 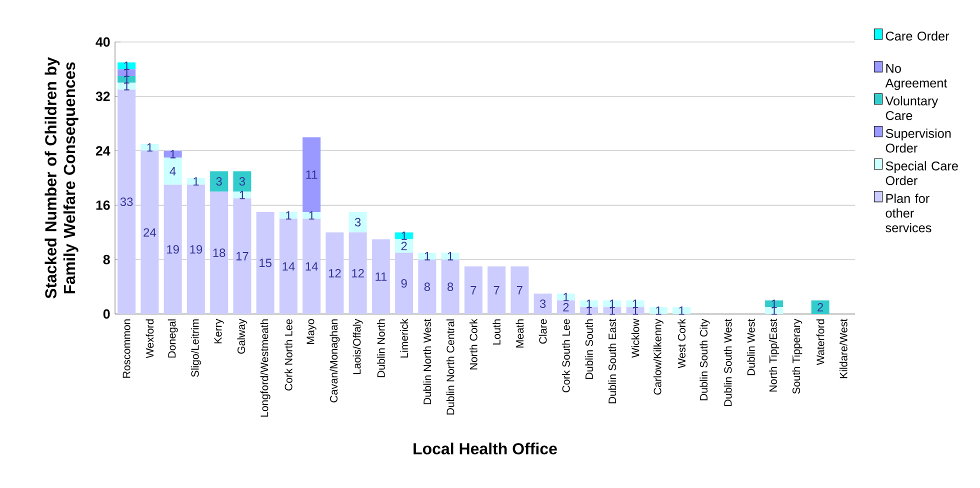 I want to click on x-tick-label: Dublin North Central, so click(x=450, y=366).